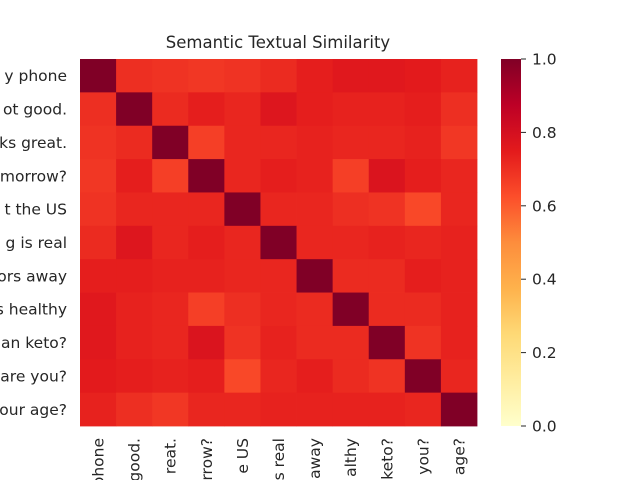  What do you see at coordinates (544, 206) in the screenshot?
I see `colorbar-tick-label: 0.6` at bounding box center [544, 206].